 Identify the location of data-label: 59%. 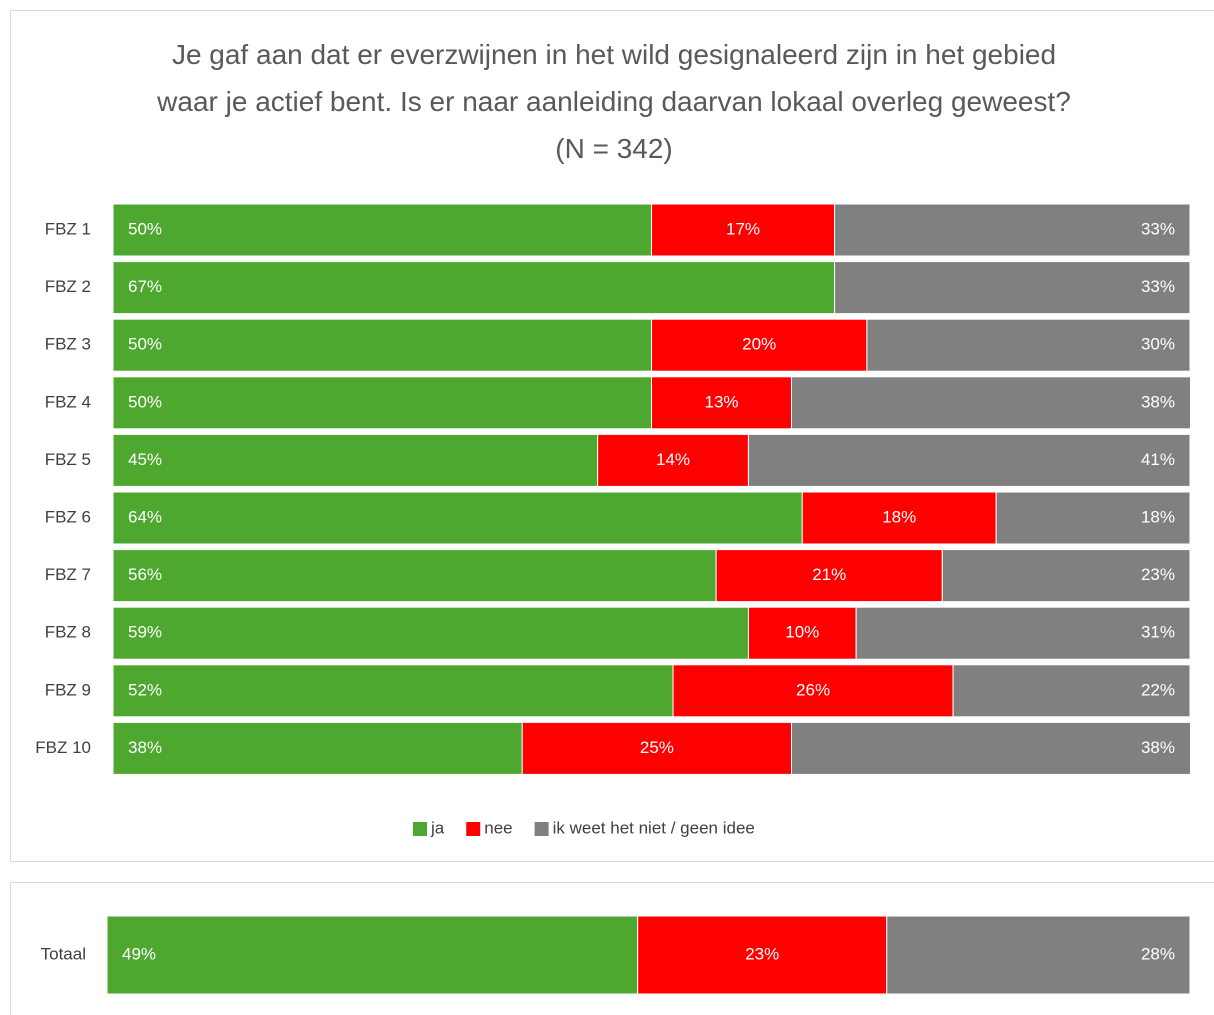
(145, 632).